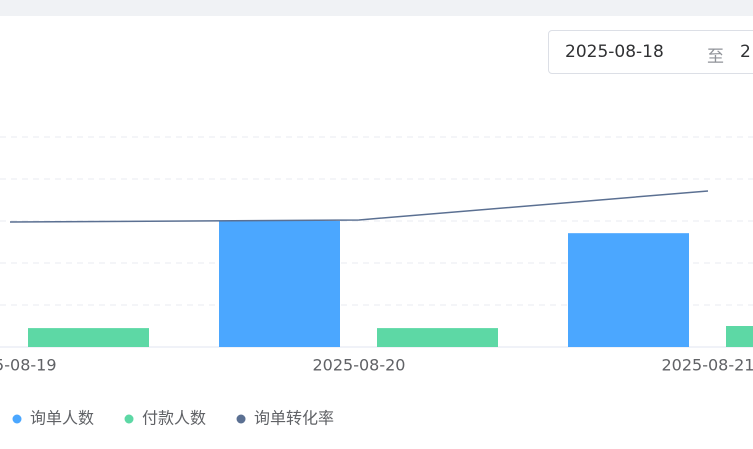  What do you see at coordinates (174, 418) in the screenshot?
I see `legend-label: 付款人数` at bounding box center [174, 418].